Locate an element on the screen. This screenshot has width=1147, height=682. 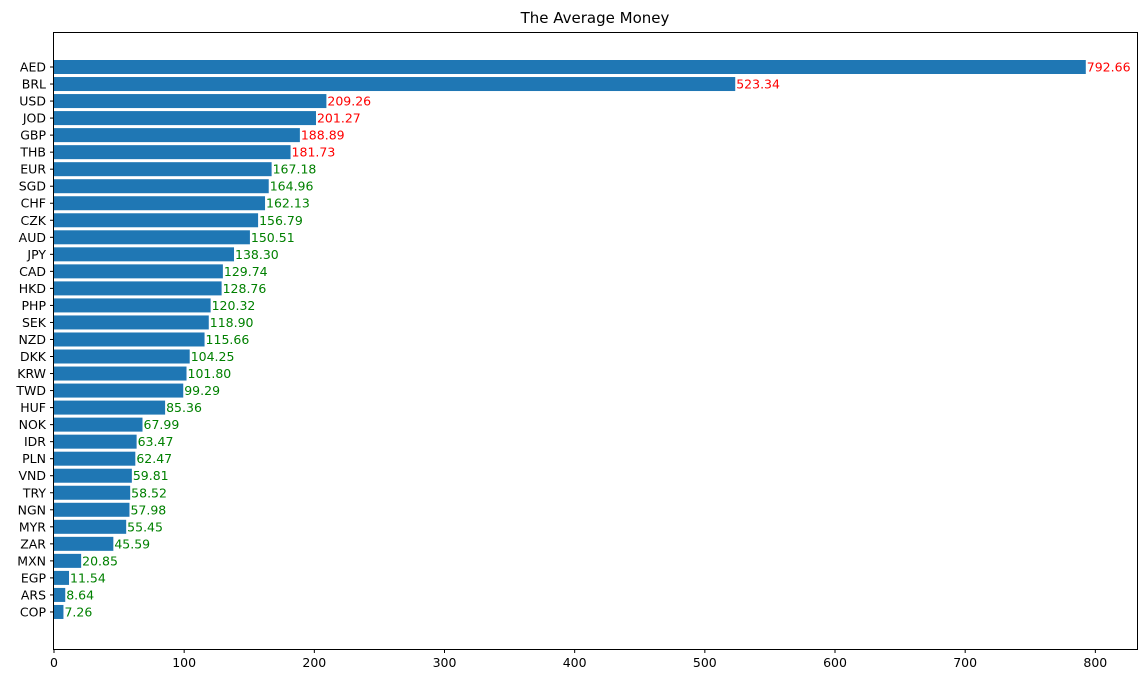
y-tick-label-brl: BRL is located at coordinates (34, 84).